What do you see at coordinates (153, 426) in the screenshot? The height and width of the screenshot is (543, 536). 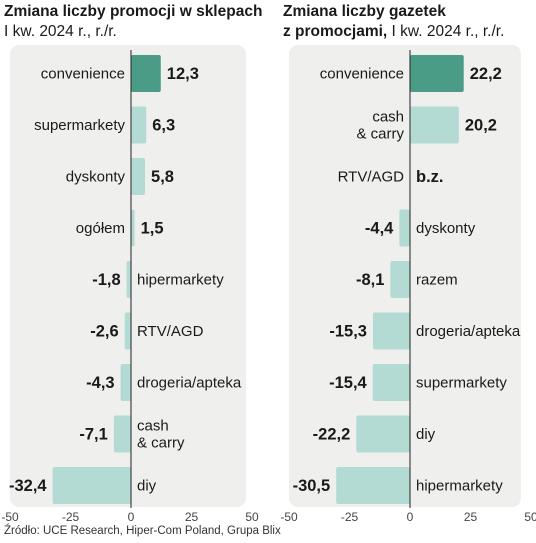 I see `left-category-label-7-line-0: cash` at bounding box center [153, 426].